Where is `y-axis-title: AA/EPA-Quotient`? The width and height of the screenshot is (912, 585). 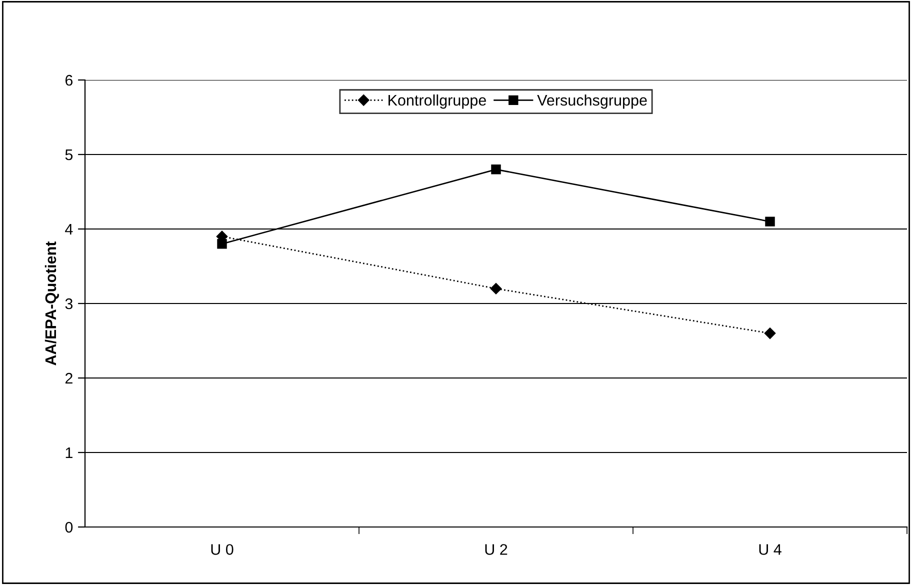 y-axis-title: AA/EPA-Quotient is located at coordinates (51, 303).